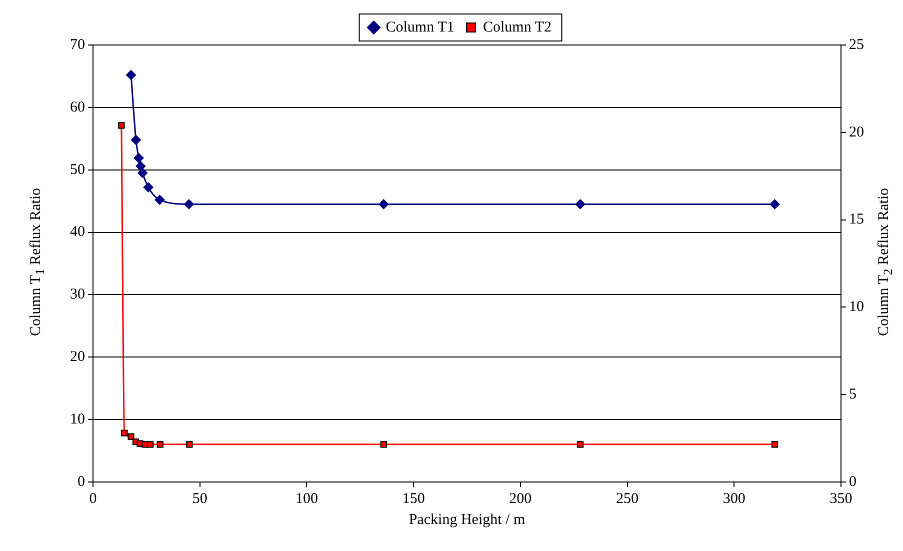 The height and width of the screenshot is (551, 903). What do you see at coordinates (852, 482) in the screenshot?
I see `y2-tick-label: 0` at bounding box center [852, 482].